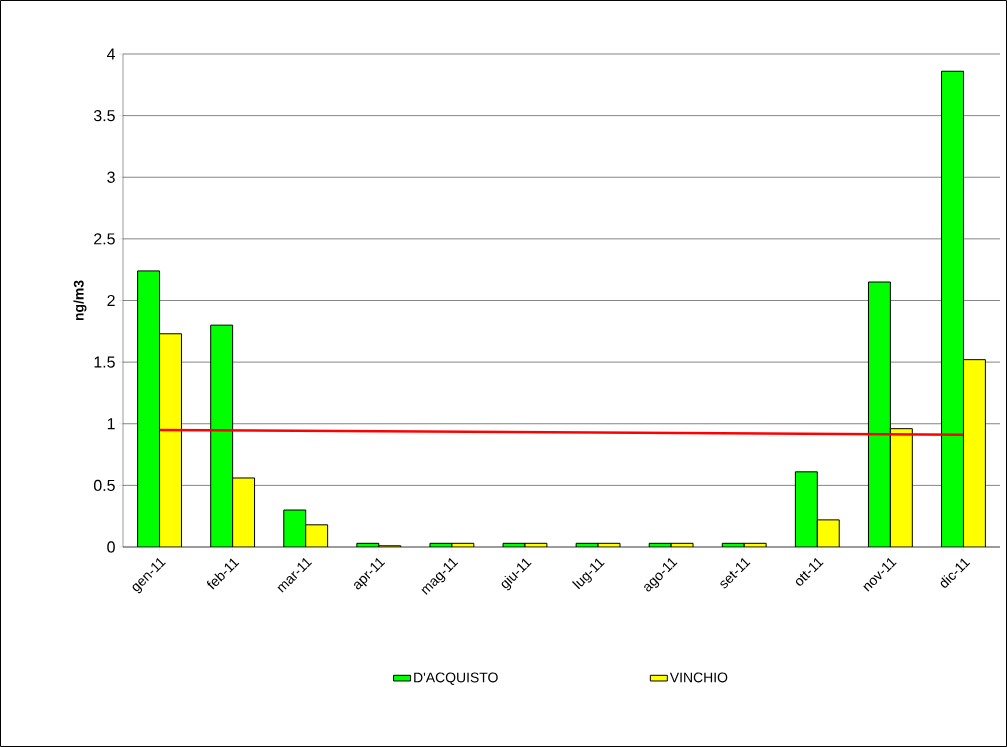 Image resolution: width=1007 pixels, height=747 pixels. Describe the element at coordinates (111, 547) in the screenshot. I see `y-tick-label: 0` at that location.